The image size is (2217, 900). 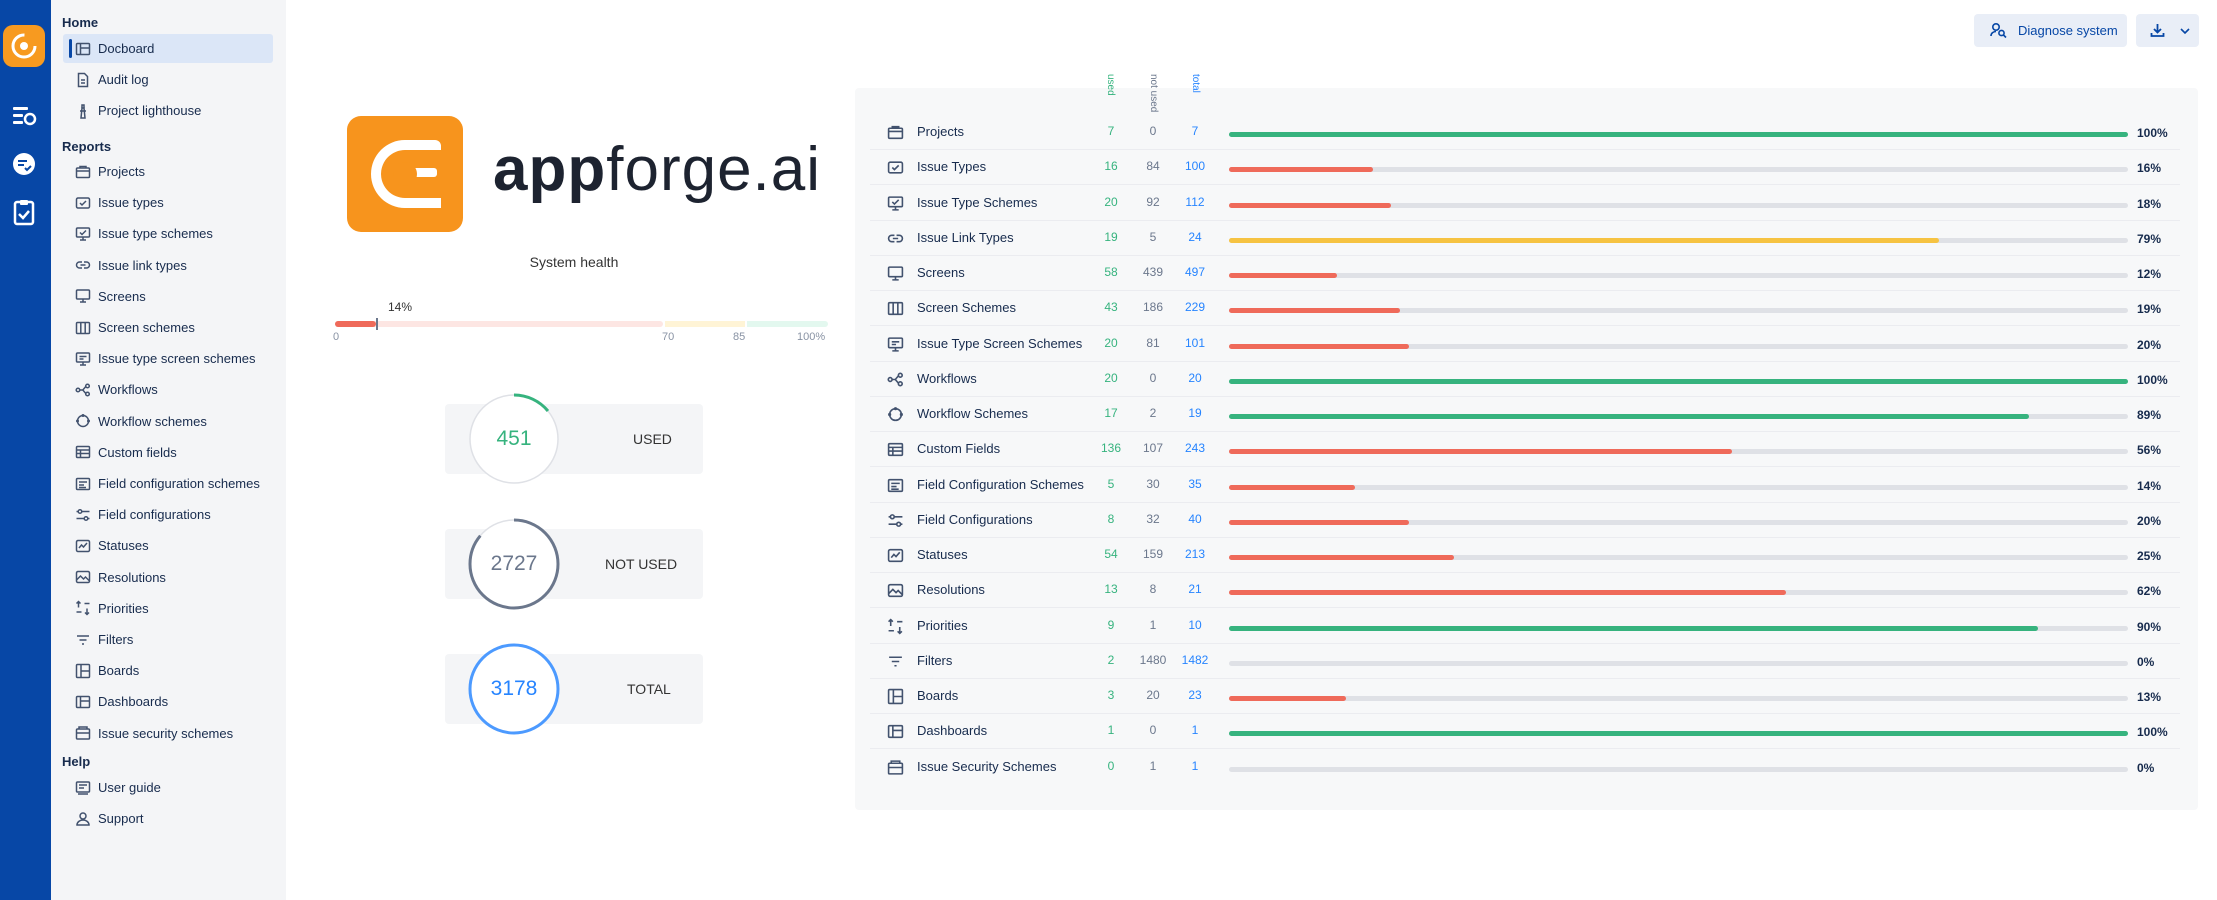 What do you see at coordinates (1195, 483) in the screenshot?
I see `row-total-count: 35` at bounding box center [1195, 483].